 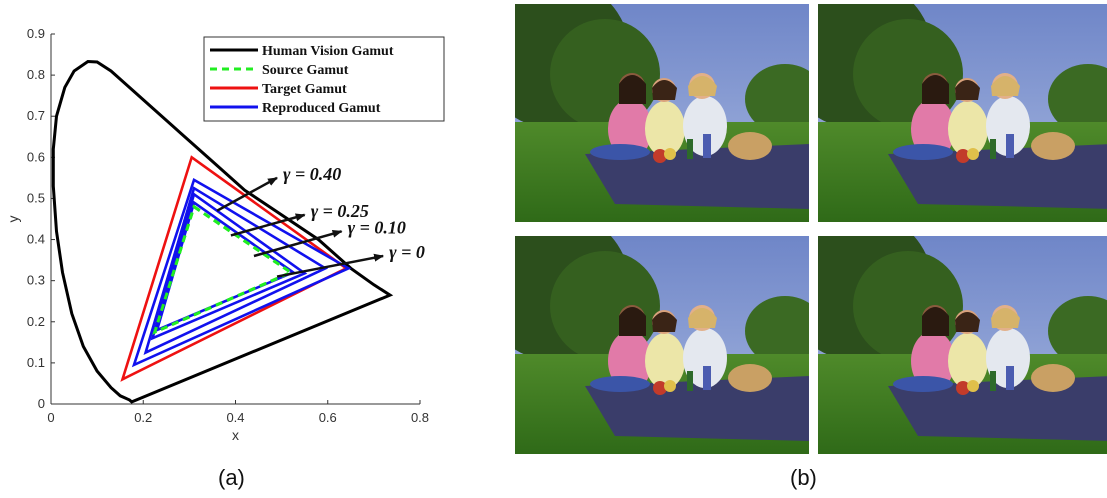 What do you see at coordinates (231, 477) in the screenshot?
I see `caption-a: (a)` at bounding box center [231, 477].